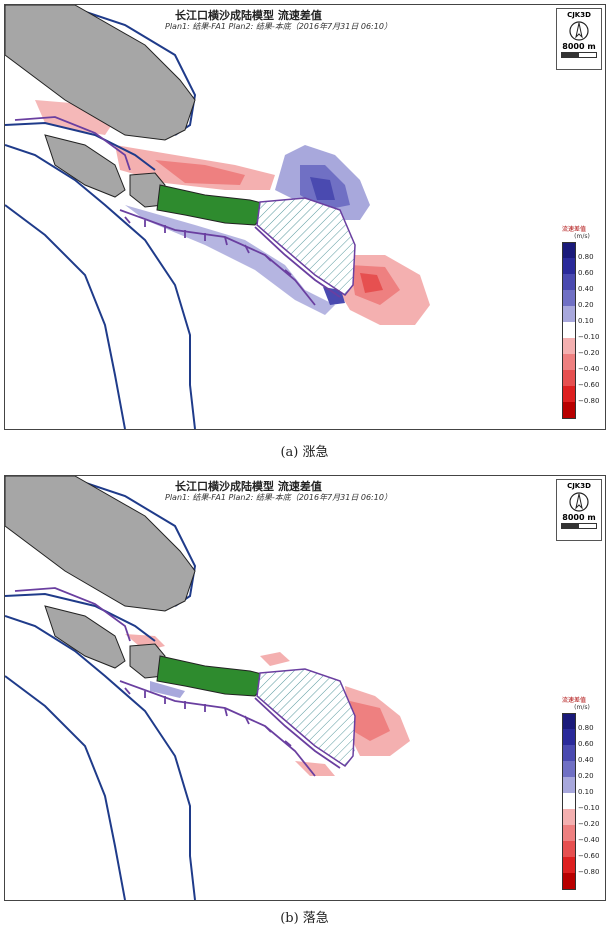 The height and width of the screenshot is (932, 609). I want to click on velocity-increase-red-patches, so click(267, 705).